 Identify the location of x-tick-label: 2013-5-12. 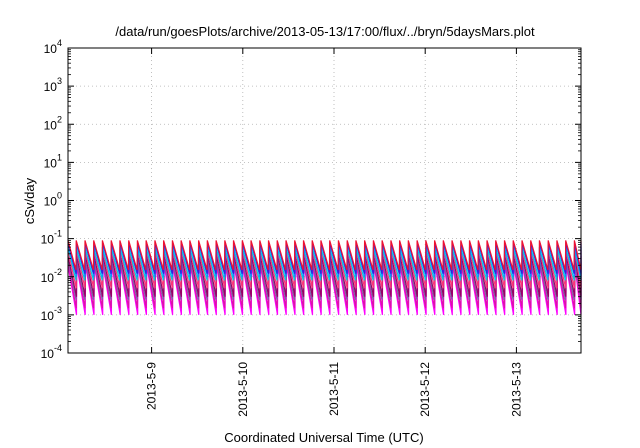
(425, 389).